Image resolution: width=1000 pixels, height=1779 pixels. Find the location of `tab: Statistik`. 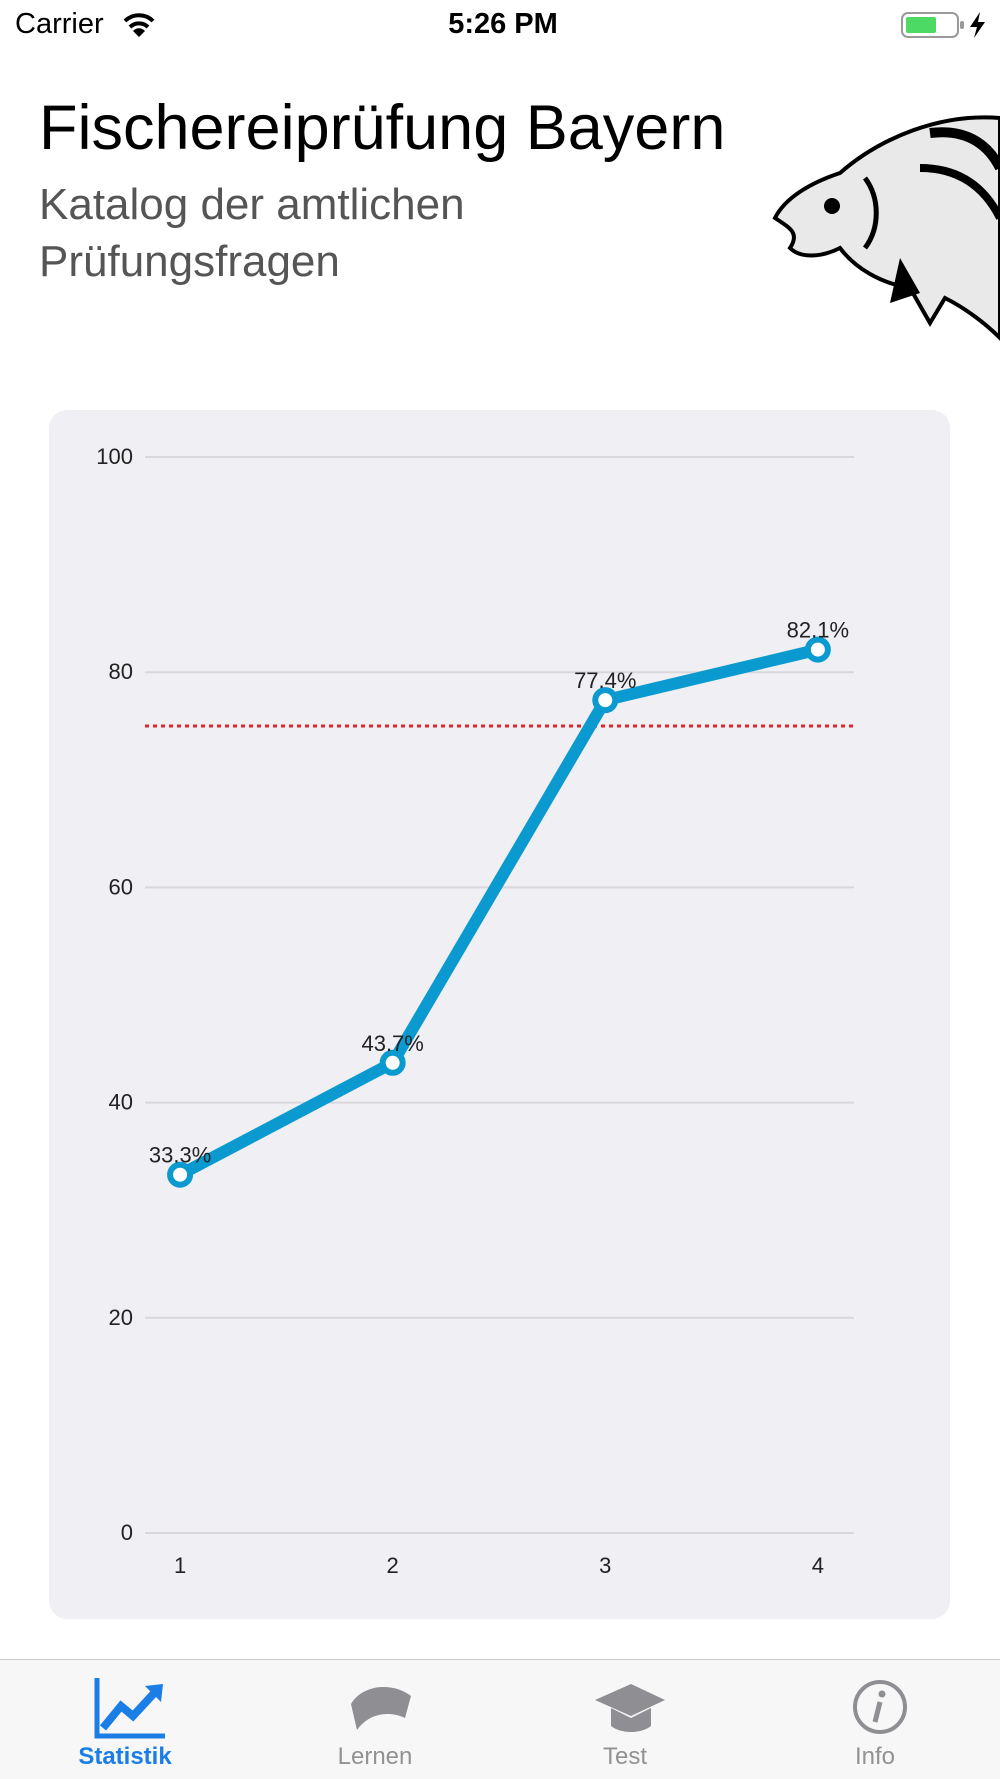

tab: Statistik is located at coordinates (125, 1719).